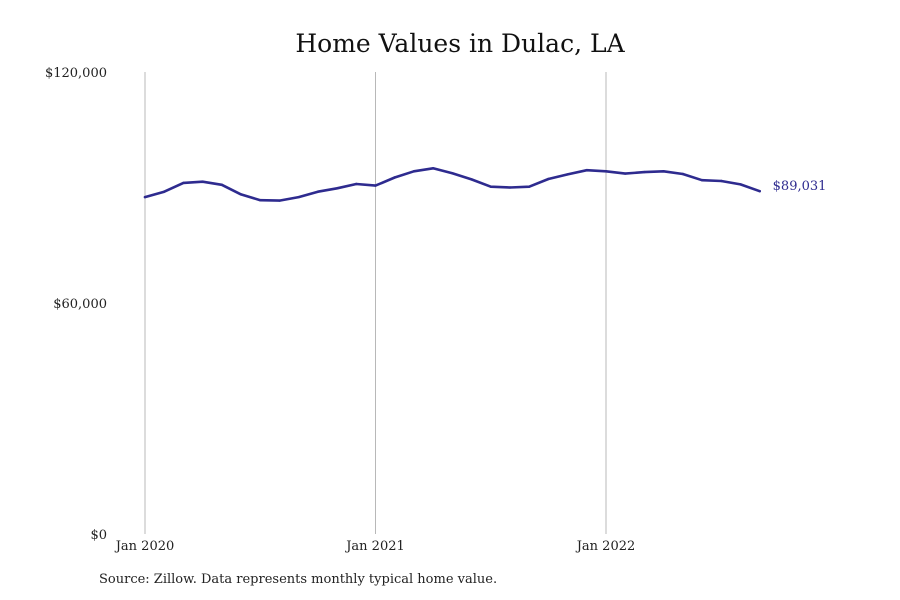  Describe the element at coordinates (460, 43) in the screenshot. I see `chart-title: Home Values in Dulac, LA` at that location.